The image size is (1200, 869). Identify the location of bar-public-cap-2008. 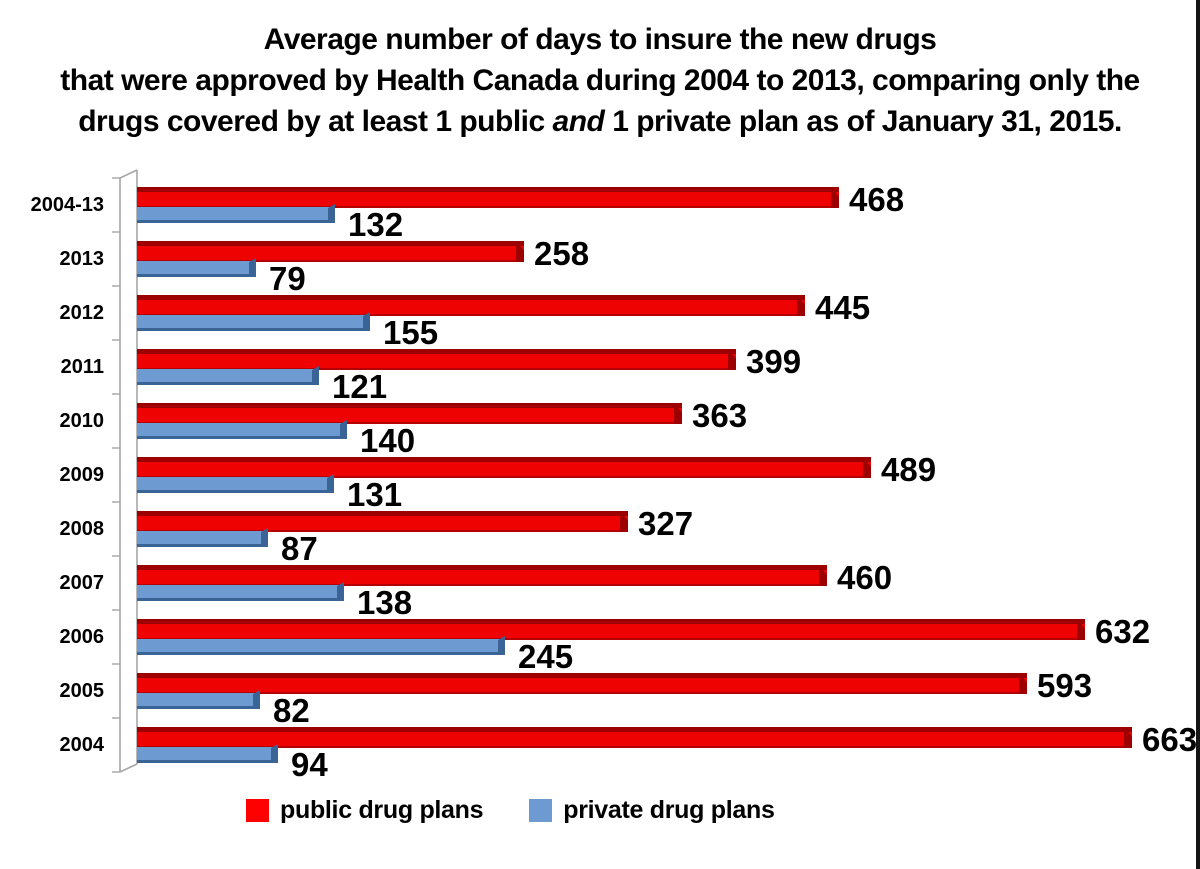
(624, 521).